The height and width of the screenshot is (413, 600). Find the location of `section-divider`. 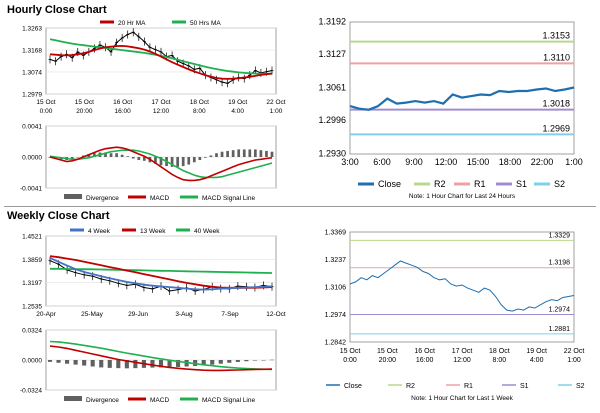

section-divider is located at coordinates (300, 206).